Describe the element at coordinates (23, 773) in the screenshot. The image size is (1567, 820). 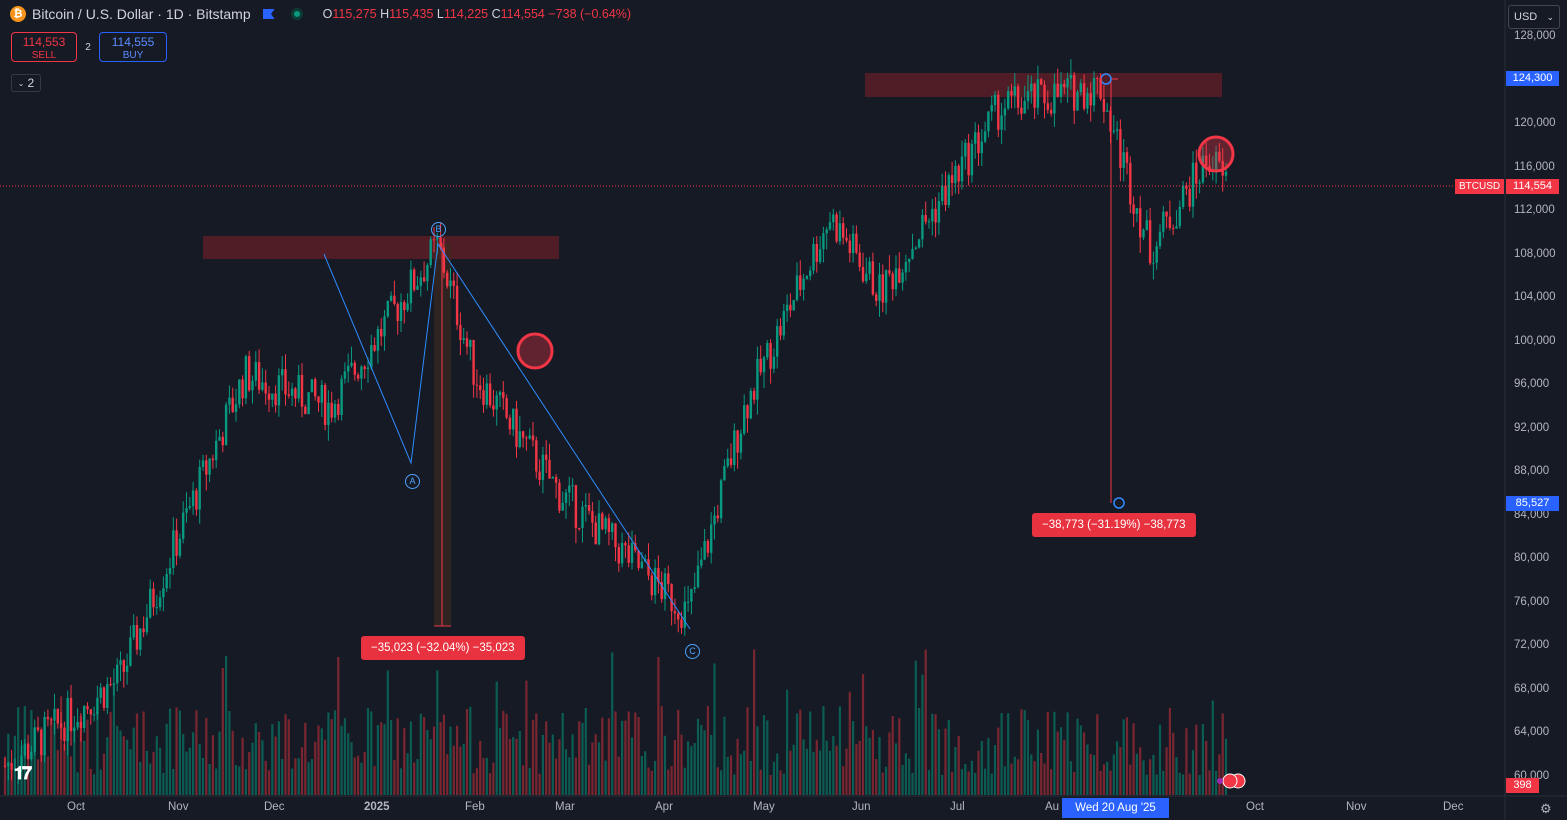
I see `tradingview-logo-icon: 𝟏𝟕` at that location.